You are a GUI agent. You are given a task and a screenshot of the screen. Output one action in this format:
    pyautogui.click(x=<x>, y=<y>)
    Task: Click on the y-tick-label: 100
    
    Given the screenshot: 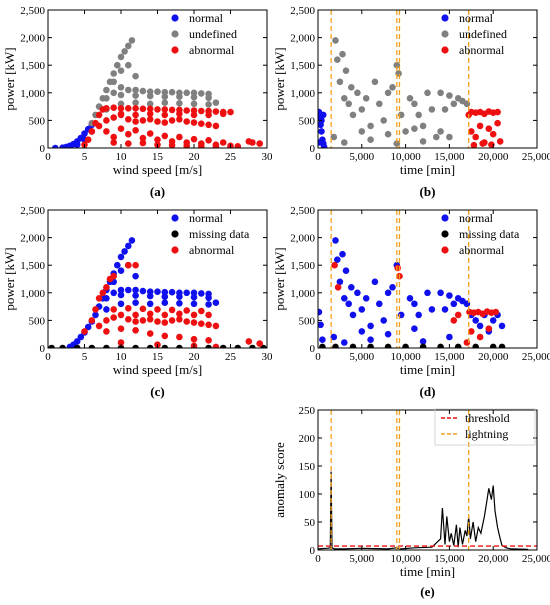 What is the action you would take?
    pyautogui.click(x=307, y=495)
    